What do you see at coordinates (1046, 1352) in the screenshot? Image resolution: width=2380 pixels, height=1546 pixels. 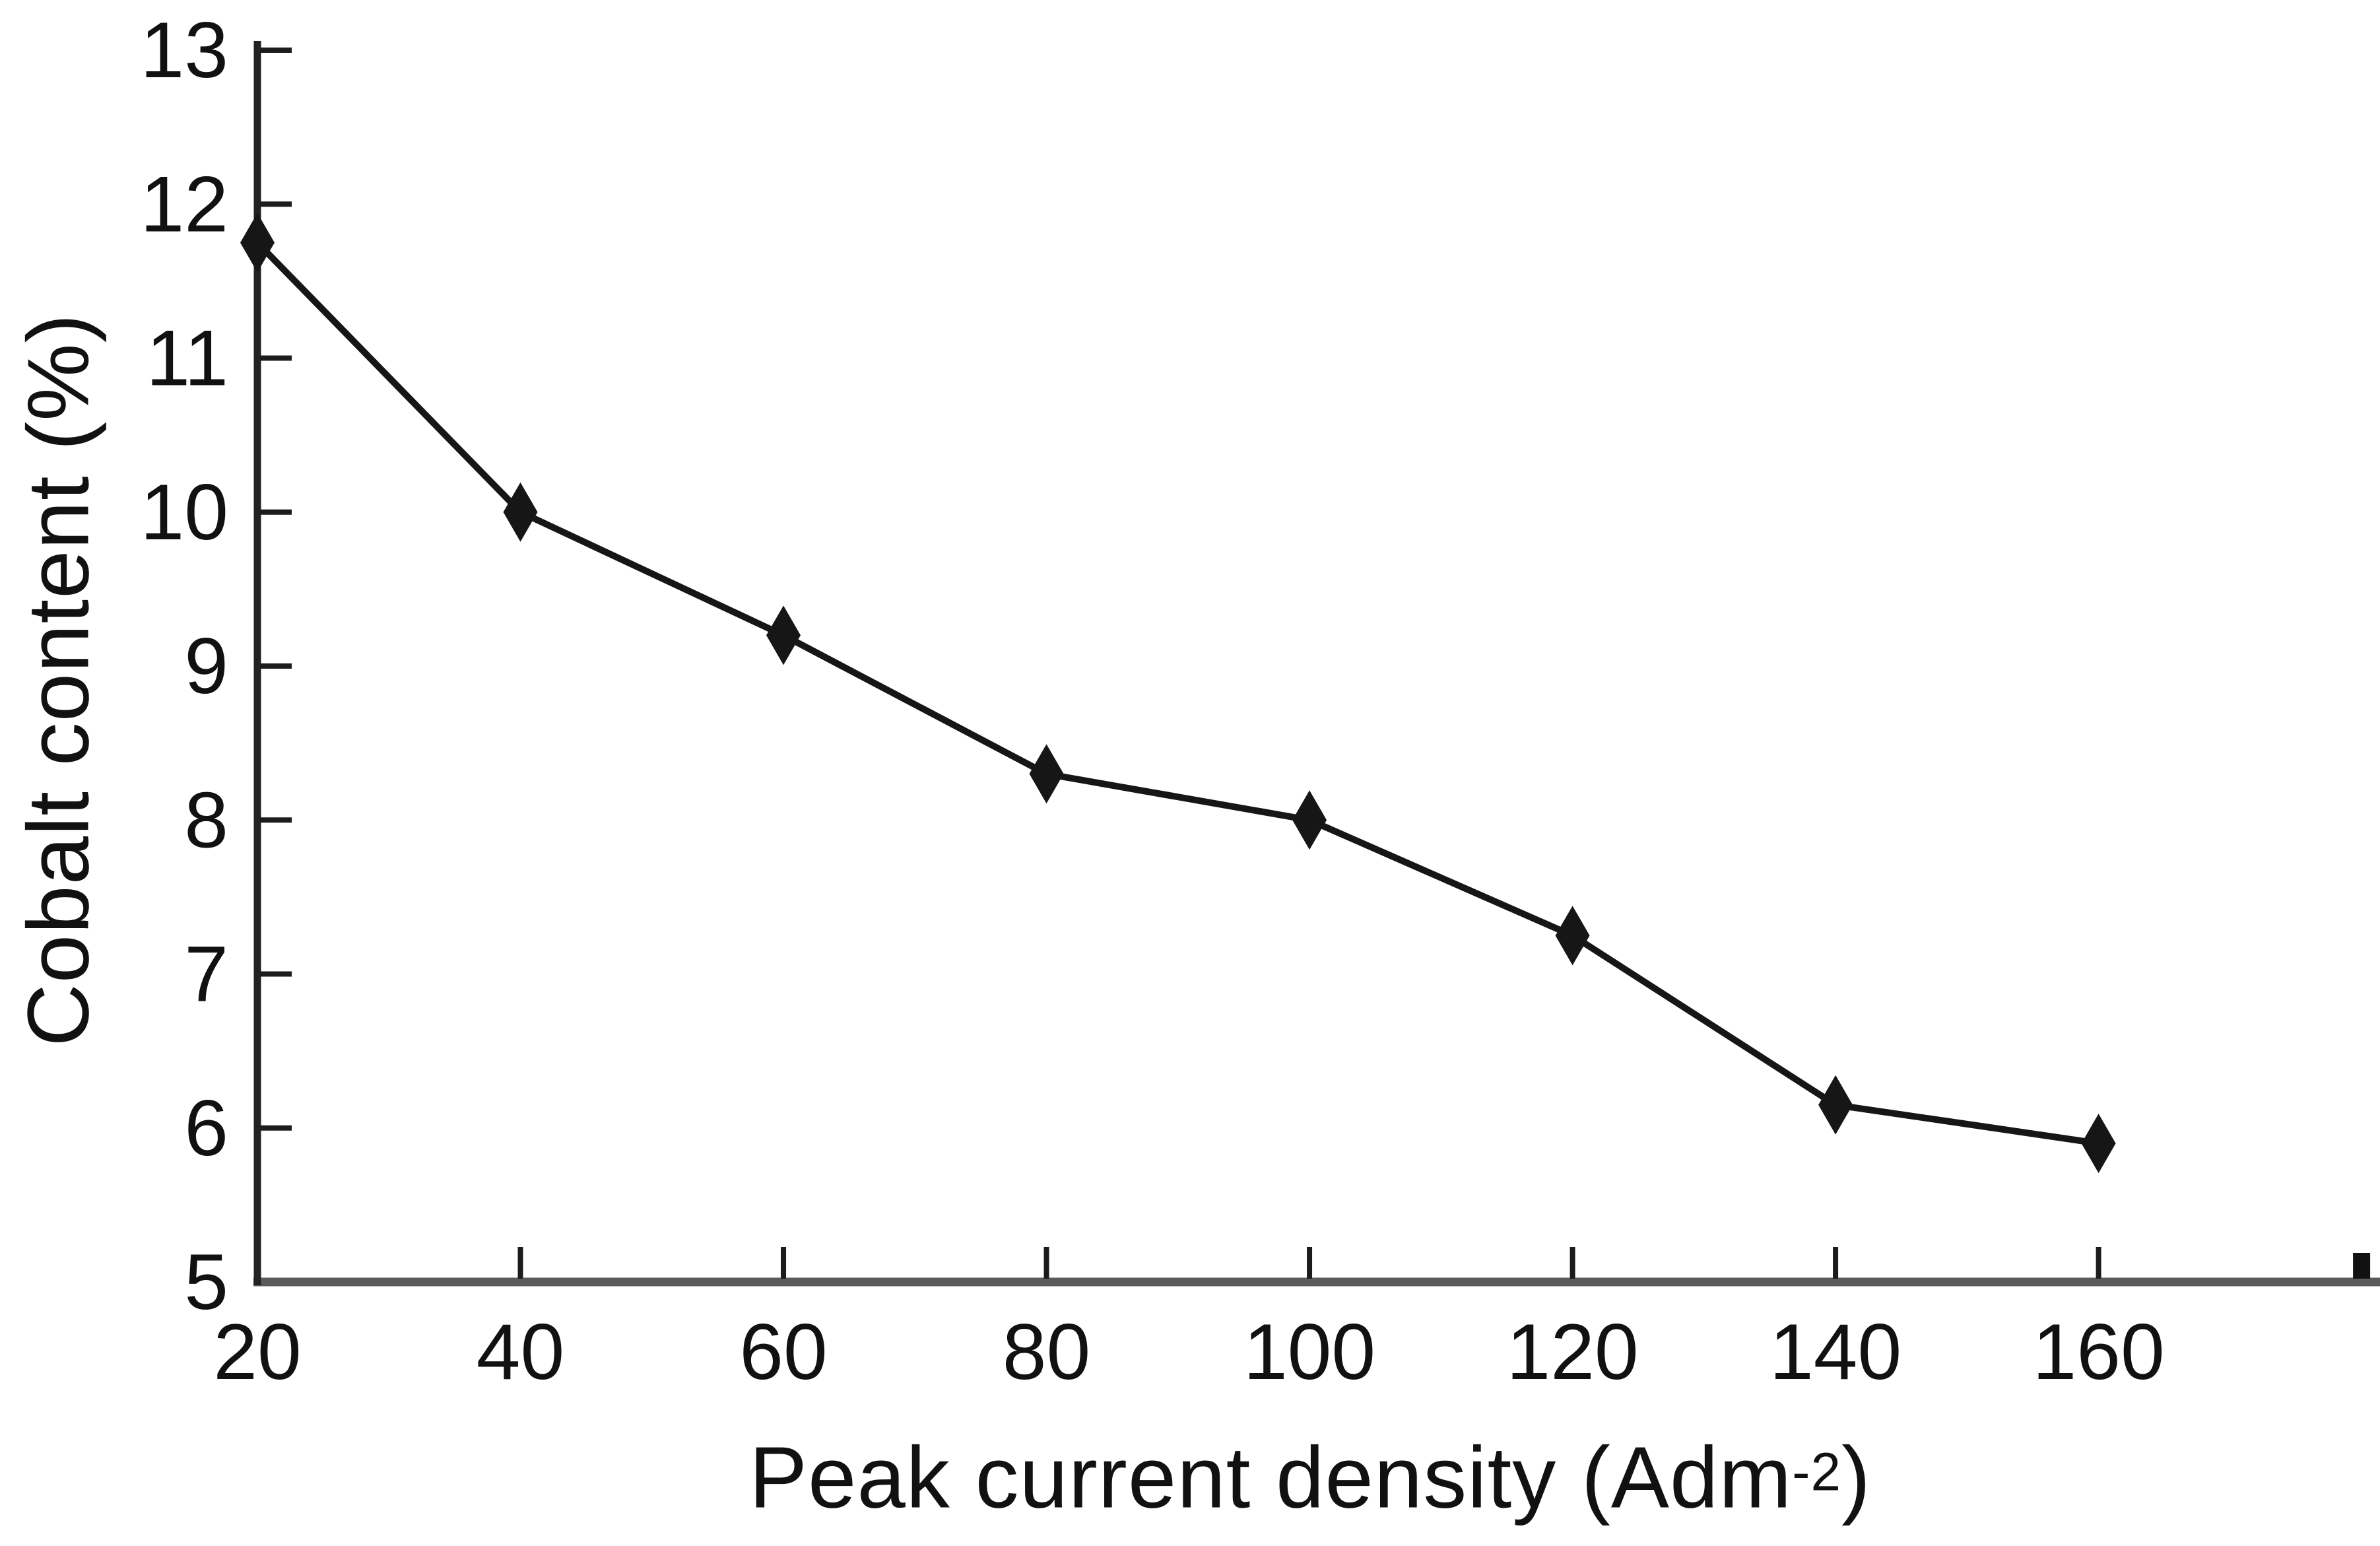 I see `x-tick-label: 80` at bounding box center [1046, 1352].